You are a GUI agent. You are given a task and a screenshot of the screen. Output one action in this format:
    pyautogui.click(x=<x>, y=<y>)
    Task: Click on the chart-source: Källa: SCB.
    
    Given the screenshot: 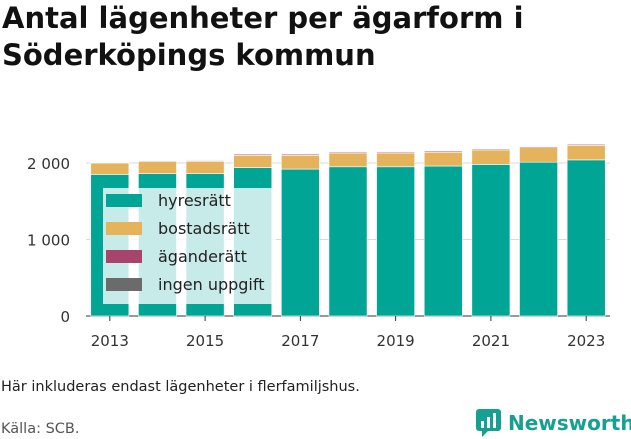 What is the action you would take?
    pyautogui.click(x=40, y=429)
    